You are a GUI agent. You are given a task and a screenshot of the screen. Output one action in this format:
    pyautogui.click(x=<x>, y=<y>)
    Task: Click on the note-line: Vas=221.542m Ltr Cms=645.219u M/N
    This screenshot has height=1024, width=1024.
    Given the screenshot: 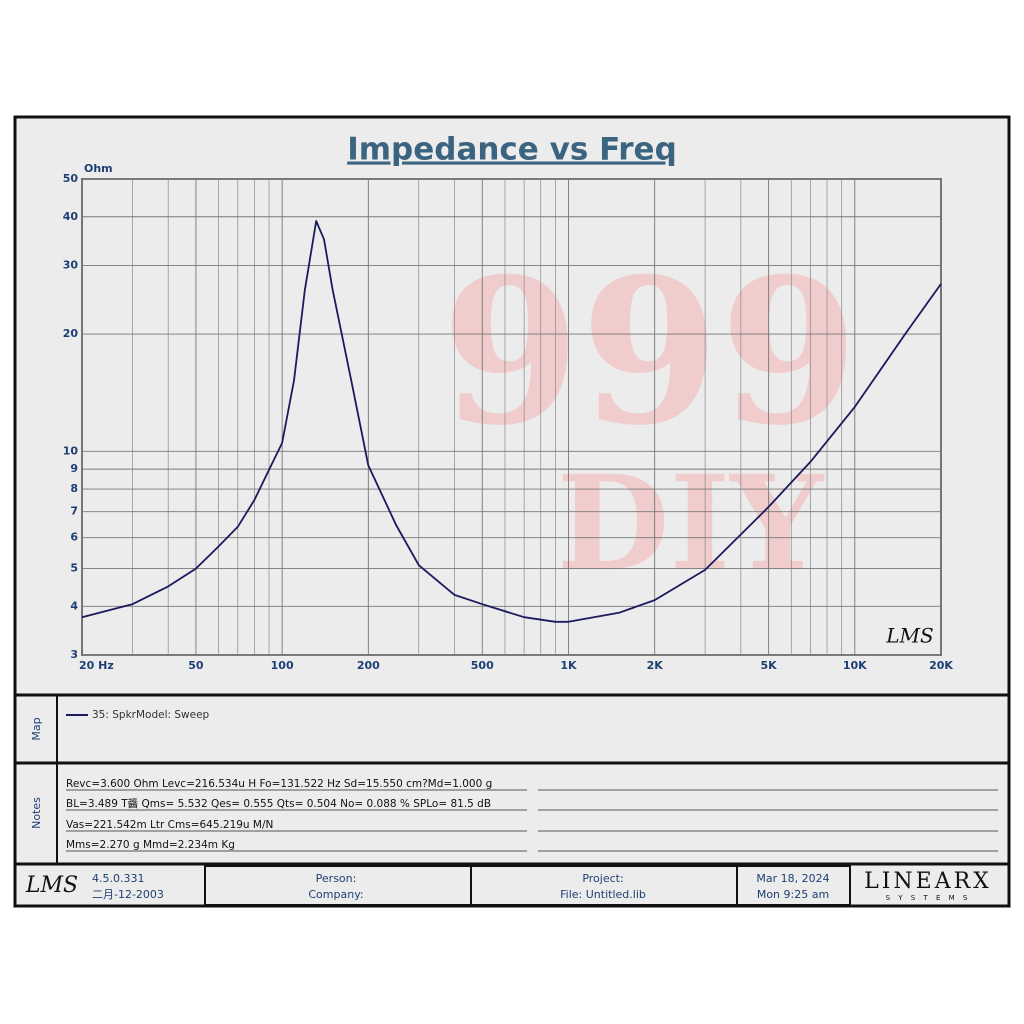 What is the action you would take?
    pyautogui.click(x=169, y=825)
    